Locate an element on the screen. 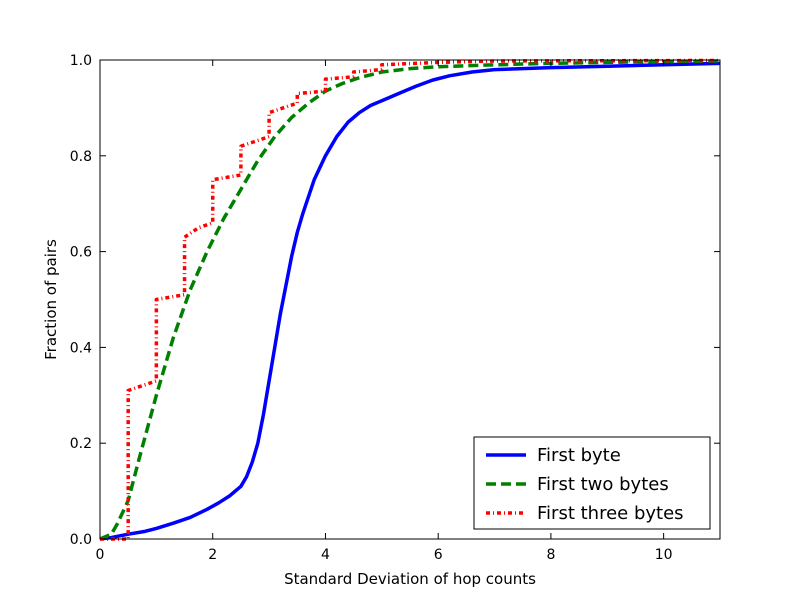  y-axis-label: Fraction of pairs is located at coordinates (51, 299).